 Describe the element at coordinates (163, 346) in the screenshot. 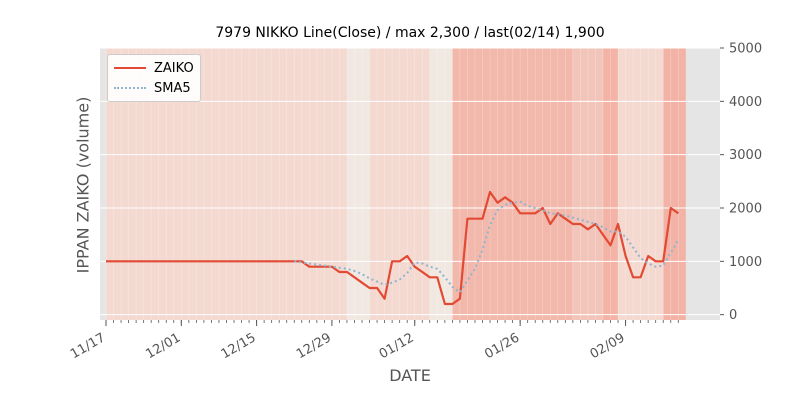

I see `x-tick-label: 12/01` at that location.